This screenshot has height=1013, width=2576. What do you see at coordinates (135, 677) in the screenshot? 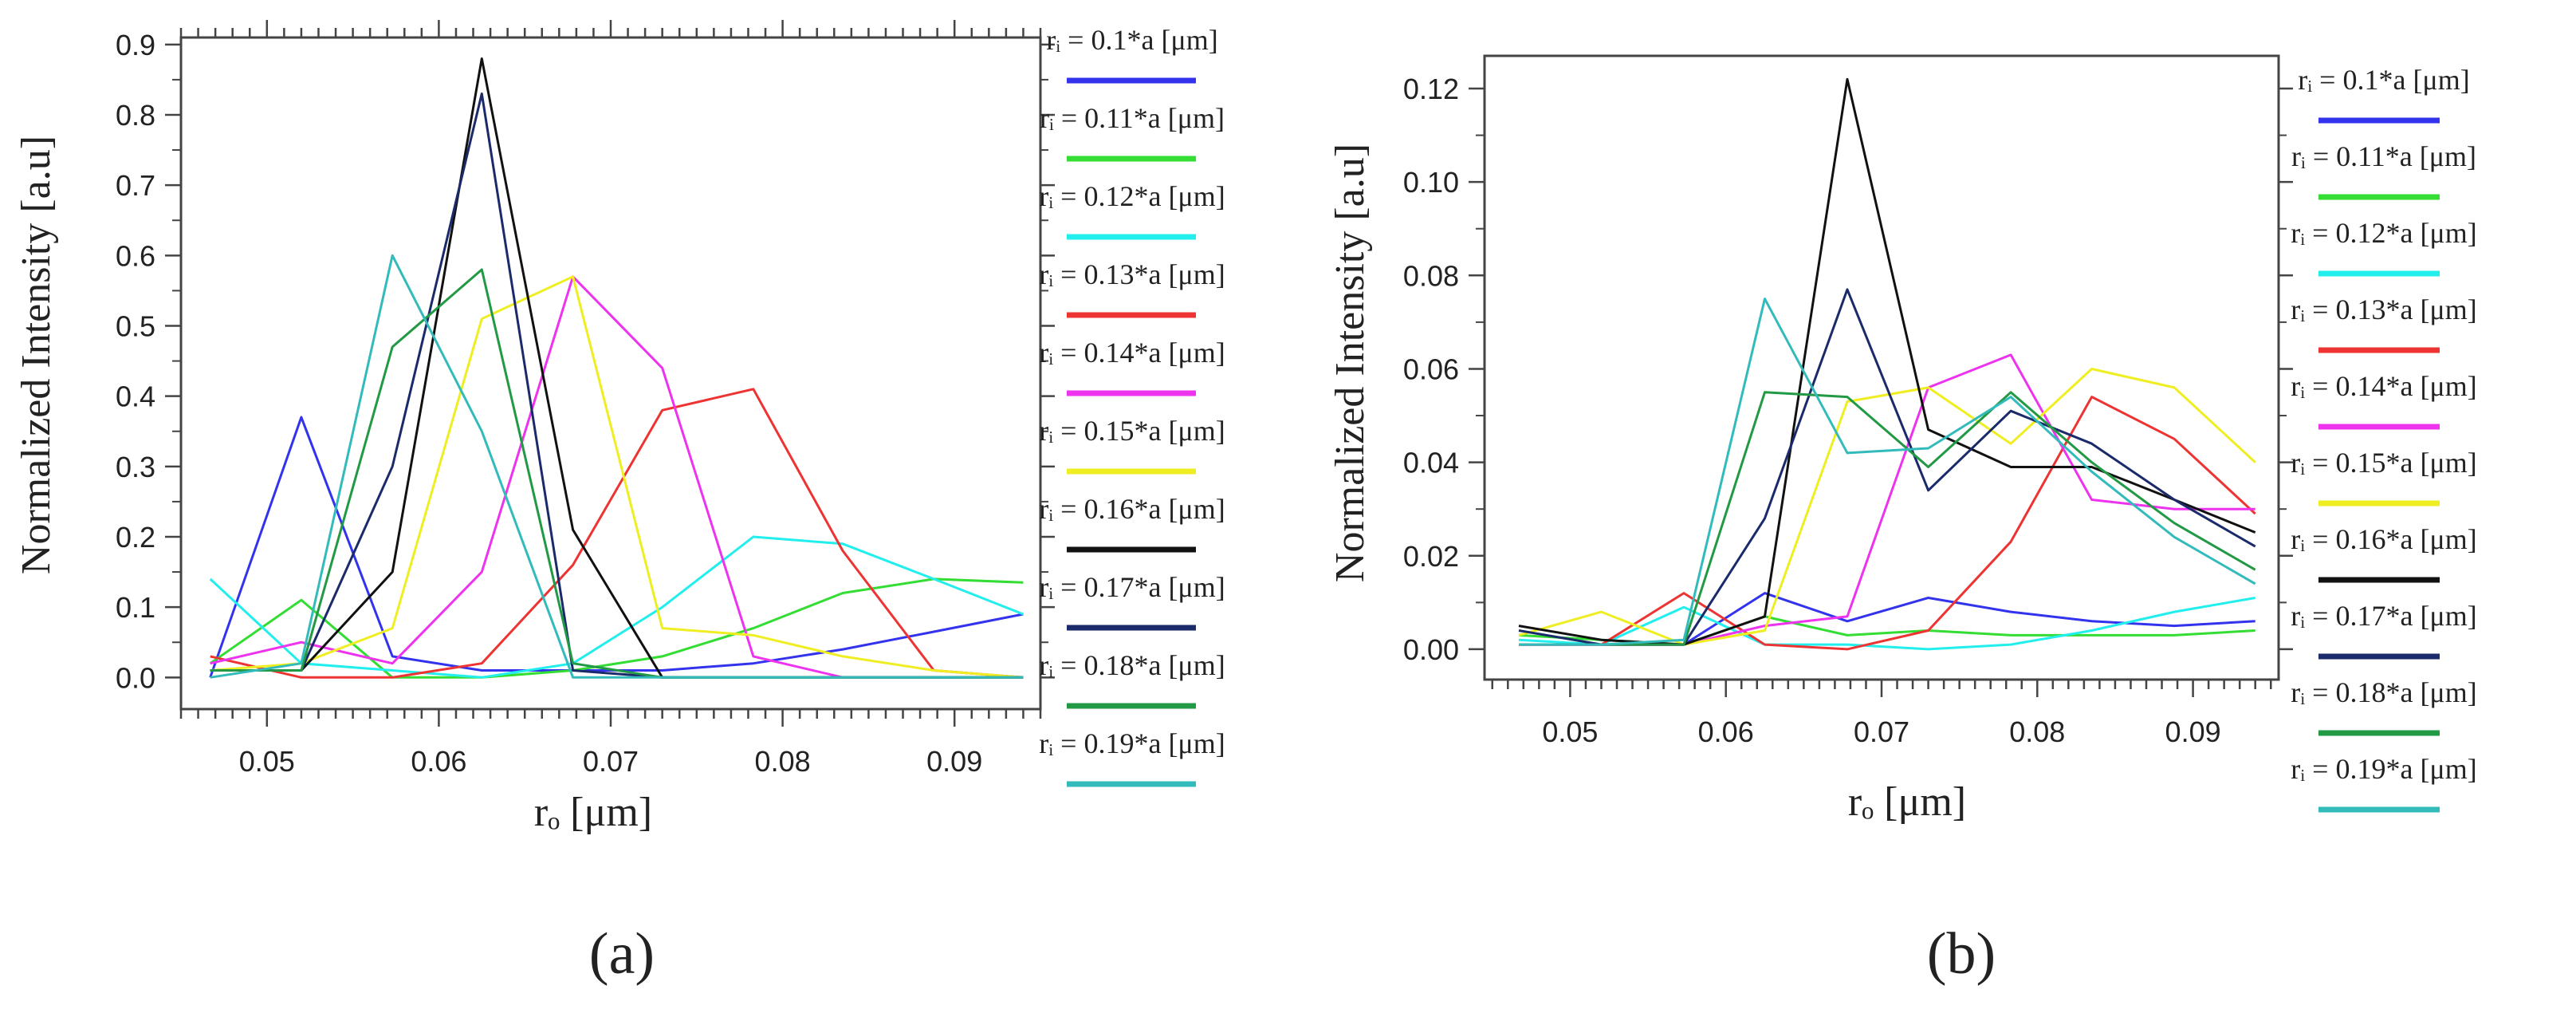
I see `y-tick-label: 0.0` at bounding box center [135, 677].